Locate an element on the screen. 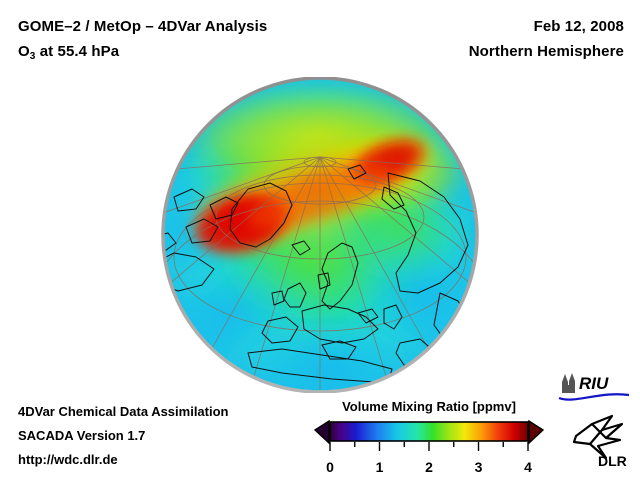 Image resolution: width=640 pixels, height=480 pixels. dlr-mark-icon is located at coordinates (598, 437).